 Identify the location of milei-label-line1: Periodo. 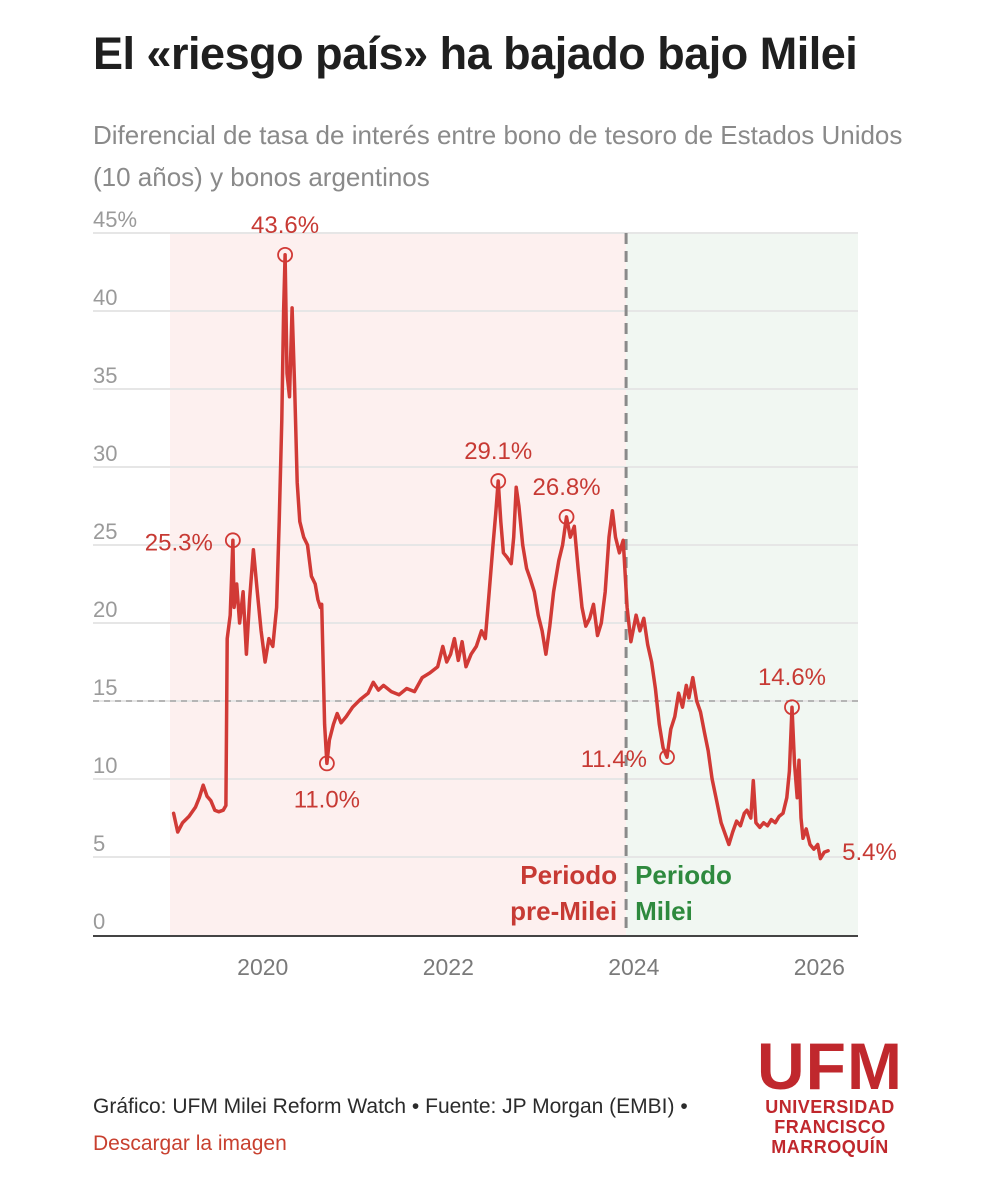
(683, 875).